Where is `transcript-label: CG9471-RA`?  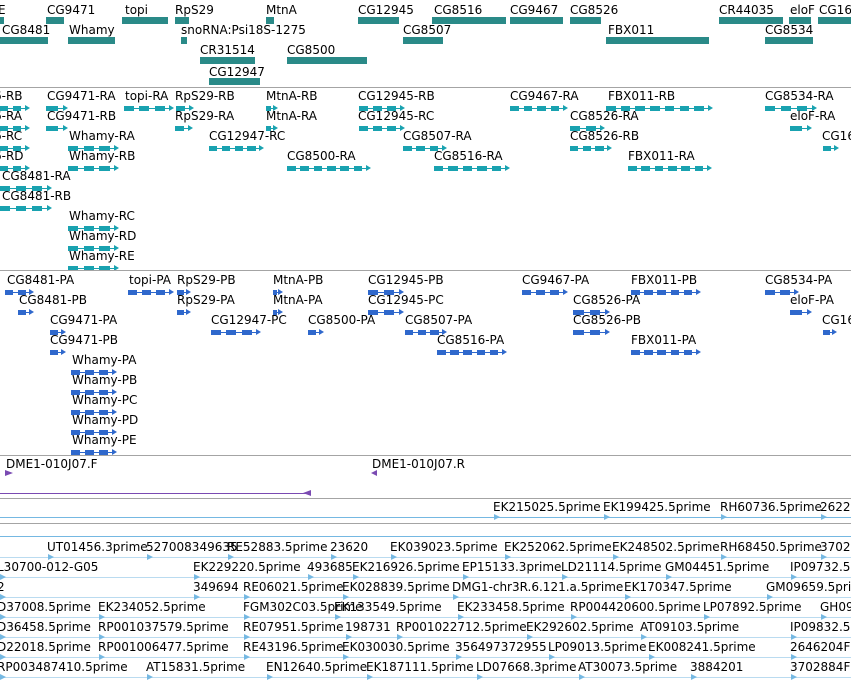 transcript-label: CG9471-RA is located at coordinates (81, 96).